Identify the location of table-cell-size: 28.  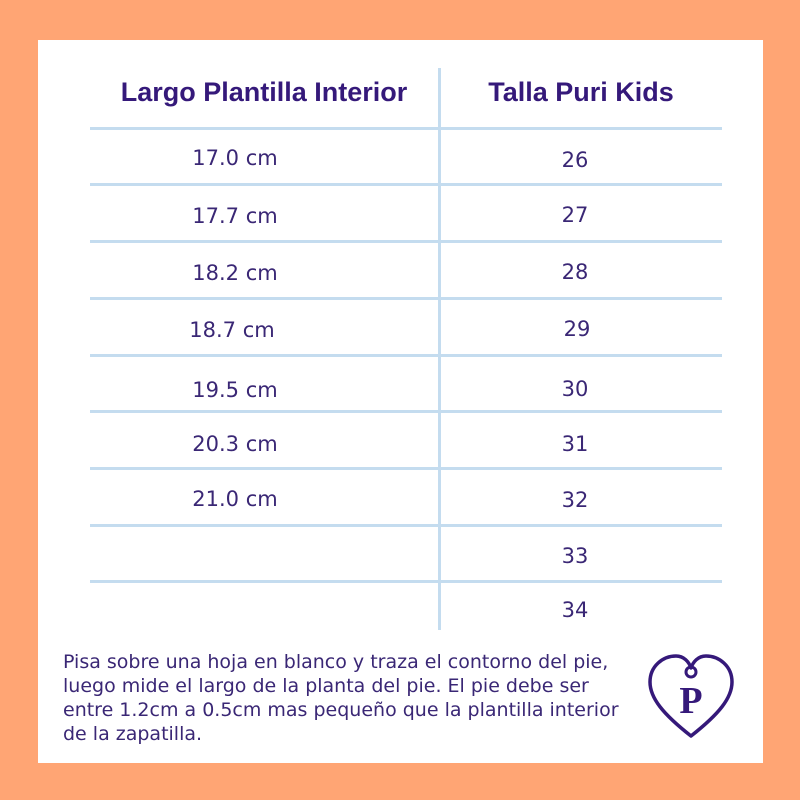
(575, 272).